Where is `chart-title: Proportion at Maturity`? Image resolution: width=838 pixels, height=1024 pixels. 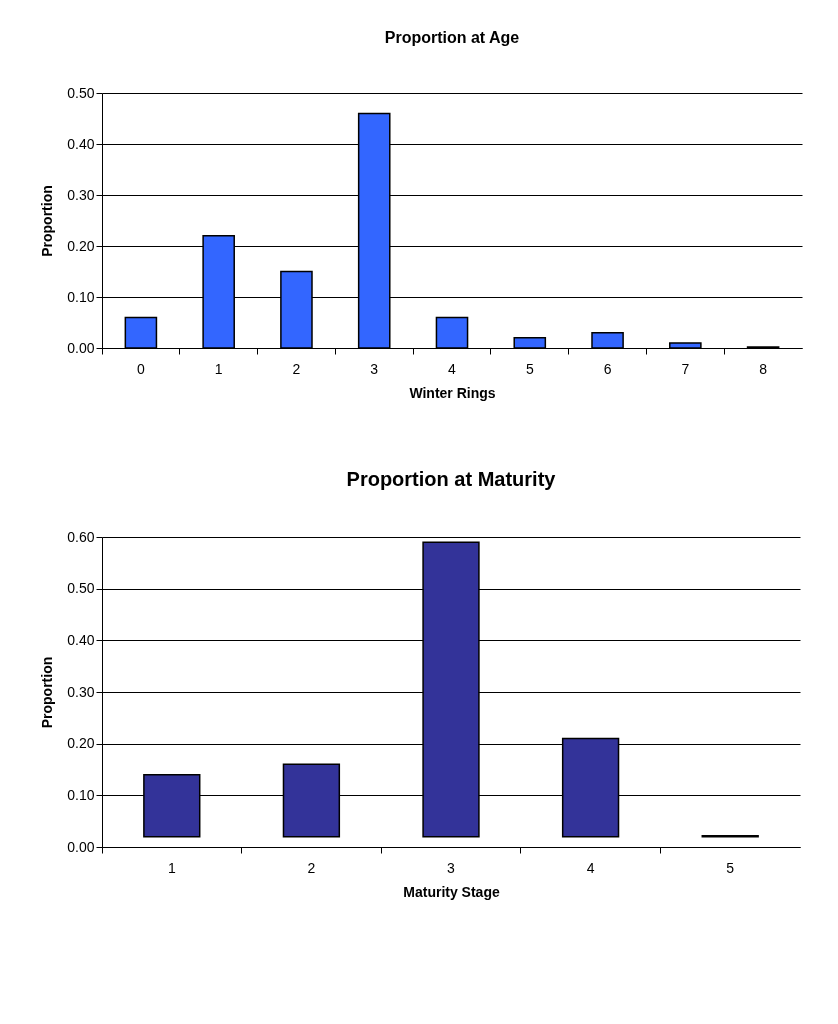 chart-title: Proportion at Maturity is located at coordinates (451, 479).